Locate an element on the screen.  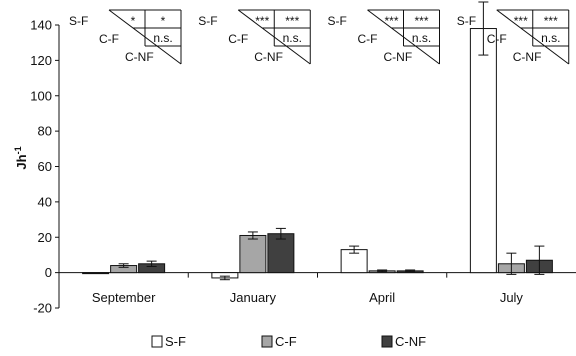
legend-label-c-f: C-F is located at coordinates (286, 341).